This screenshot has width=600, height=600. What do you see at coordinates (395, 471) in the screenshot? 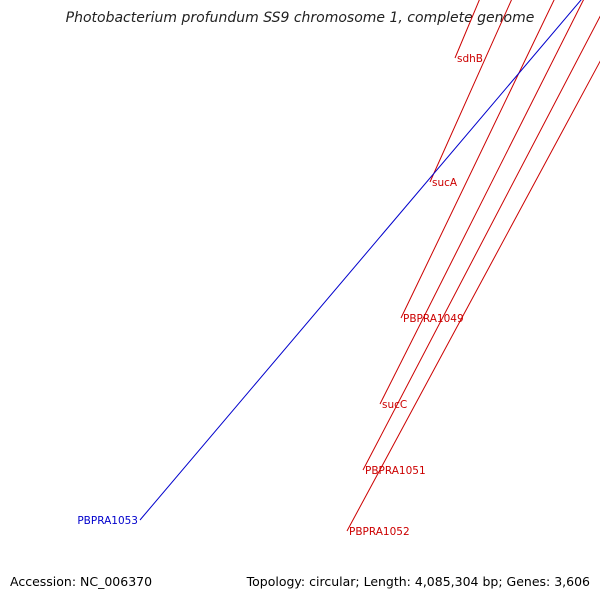
I see `gene-label-PBPRA1051: PBPRA1051` at bounding box center [395, 471].